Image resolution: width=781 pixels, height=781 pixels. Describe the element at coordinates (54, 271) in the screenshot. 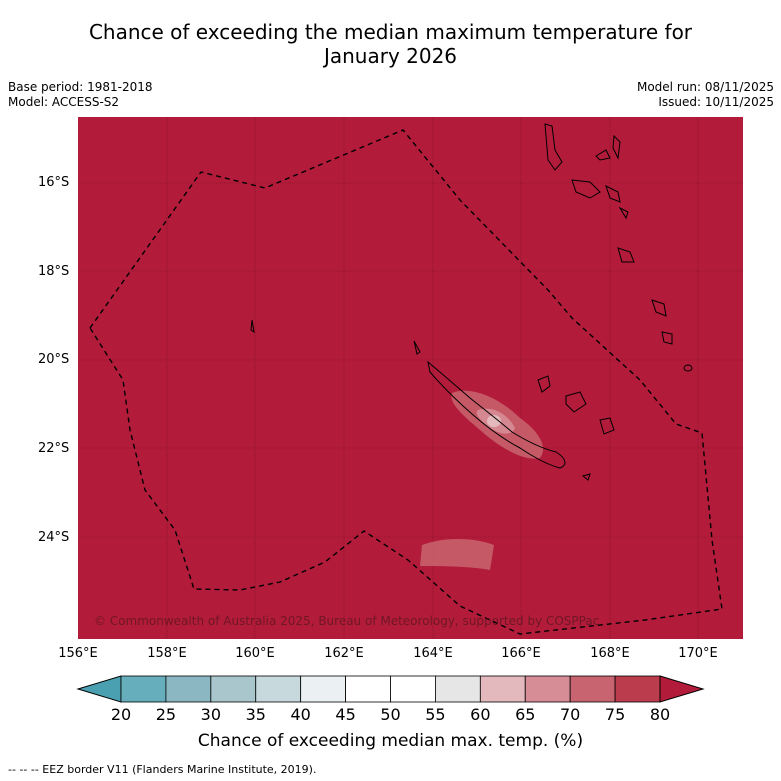

I see `lat-label-18s: 18°S` at that location.